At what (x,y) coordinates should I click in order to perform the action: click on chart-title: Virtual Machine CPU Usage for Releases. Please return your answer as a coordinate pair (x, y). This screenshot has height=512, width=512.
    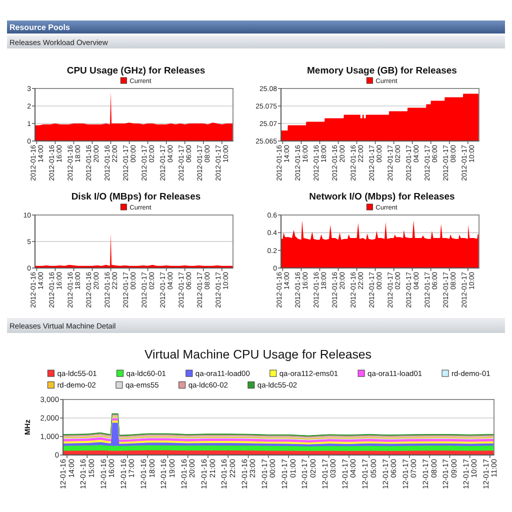
    Looking at the image, I should click on (258, 355).